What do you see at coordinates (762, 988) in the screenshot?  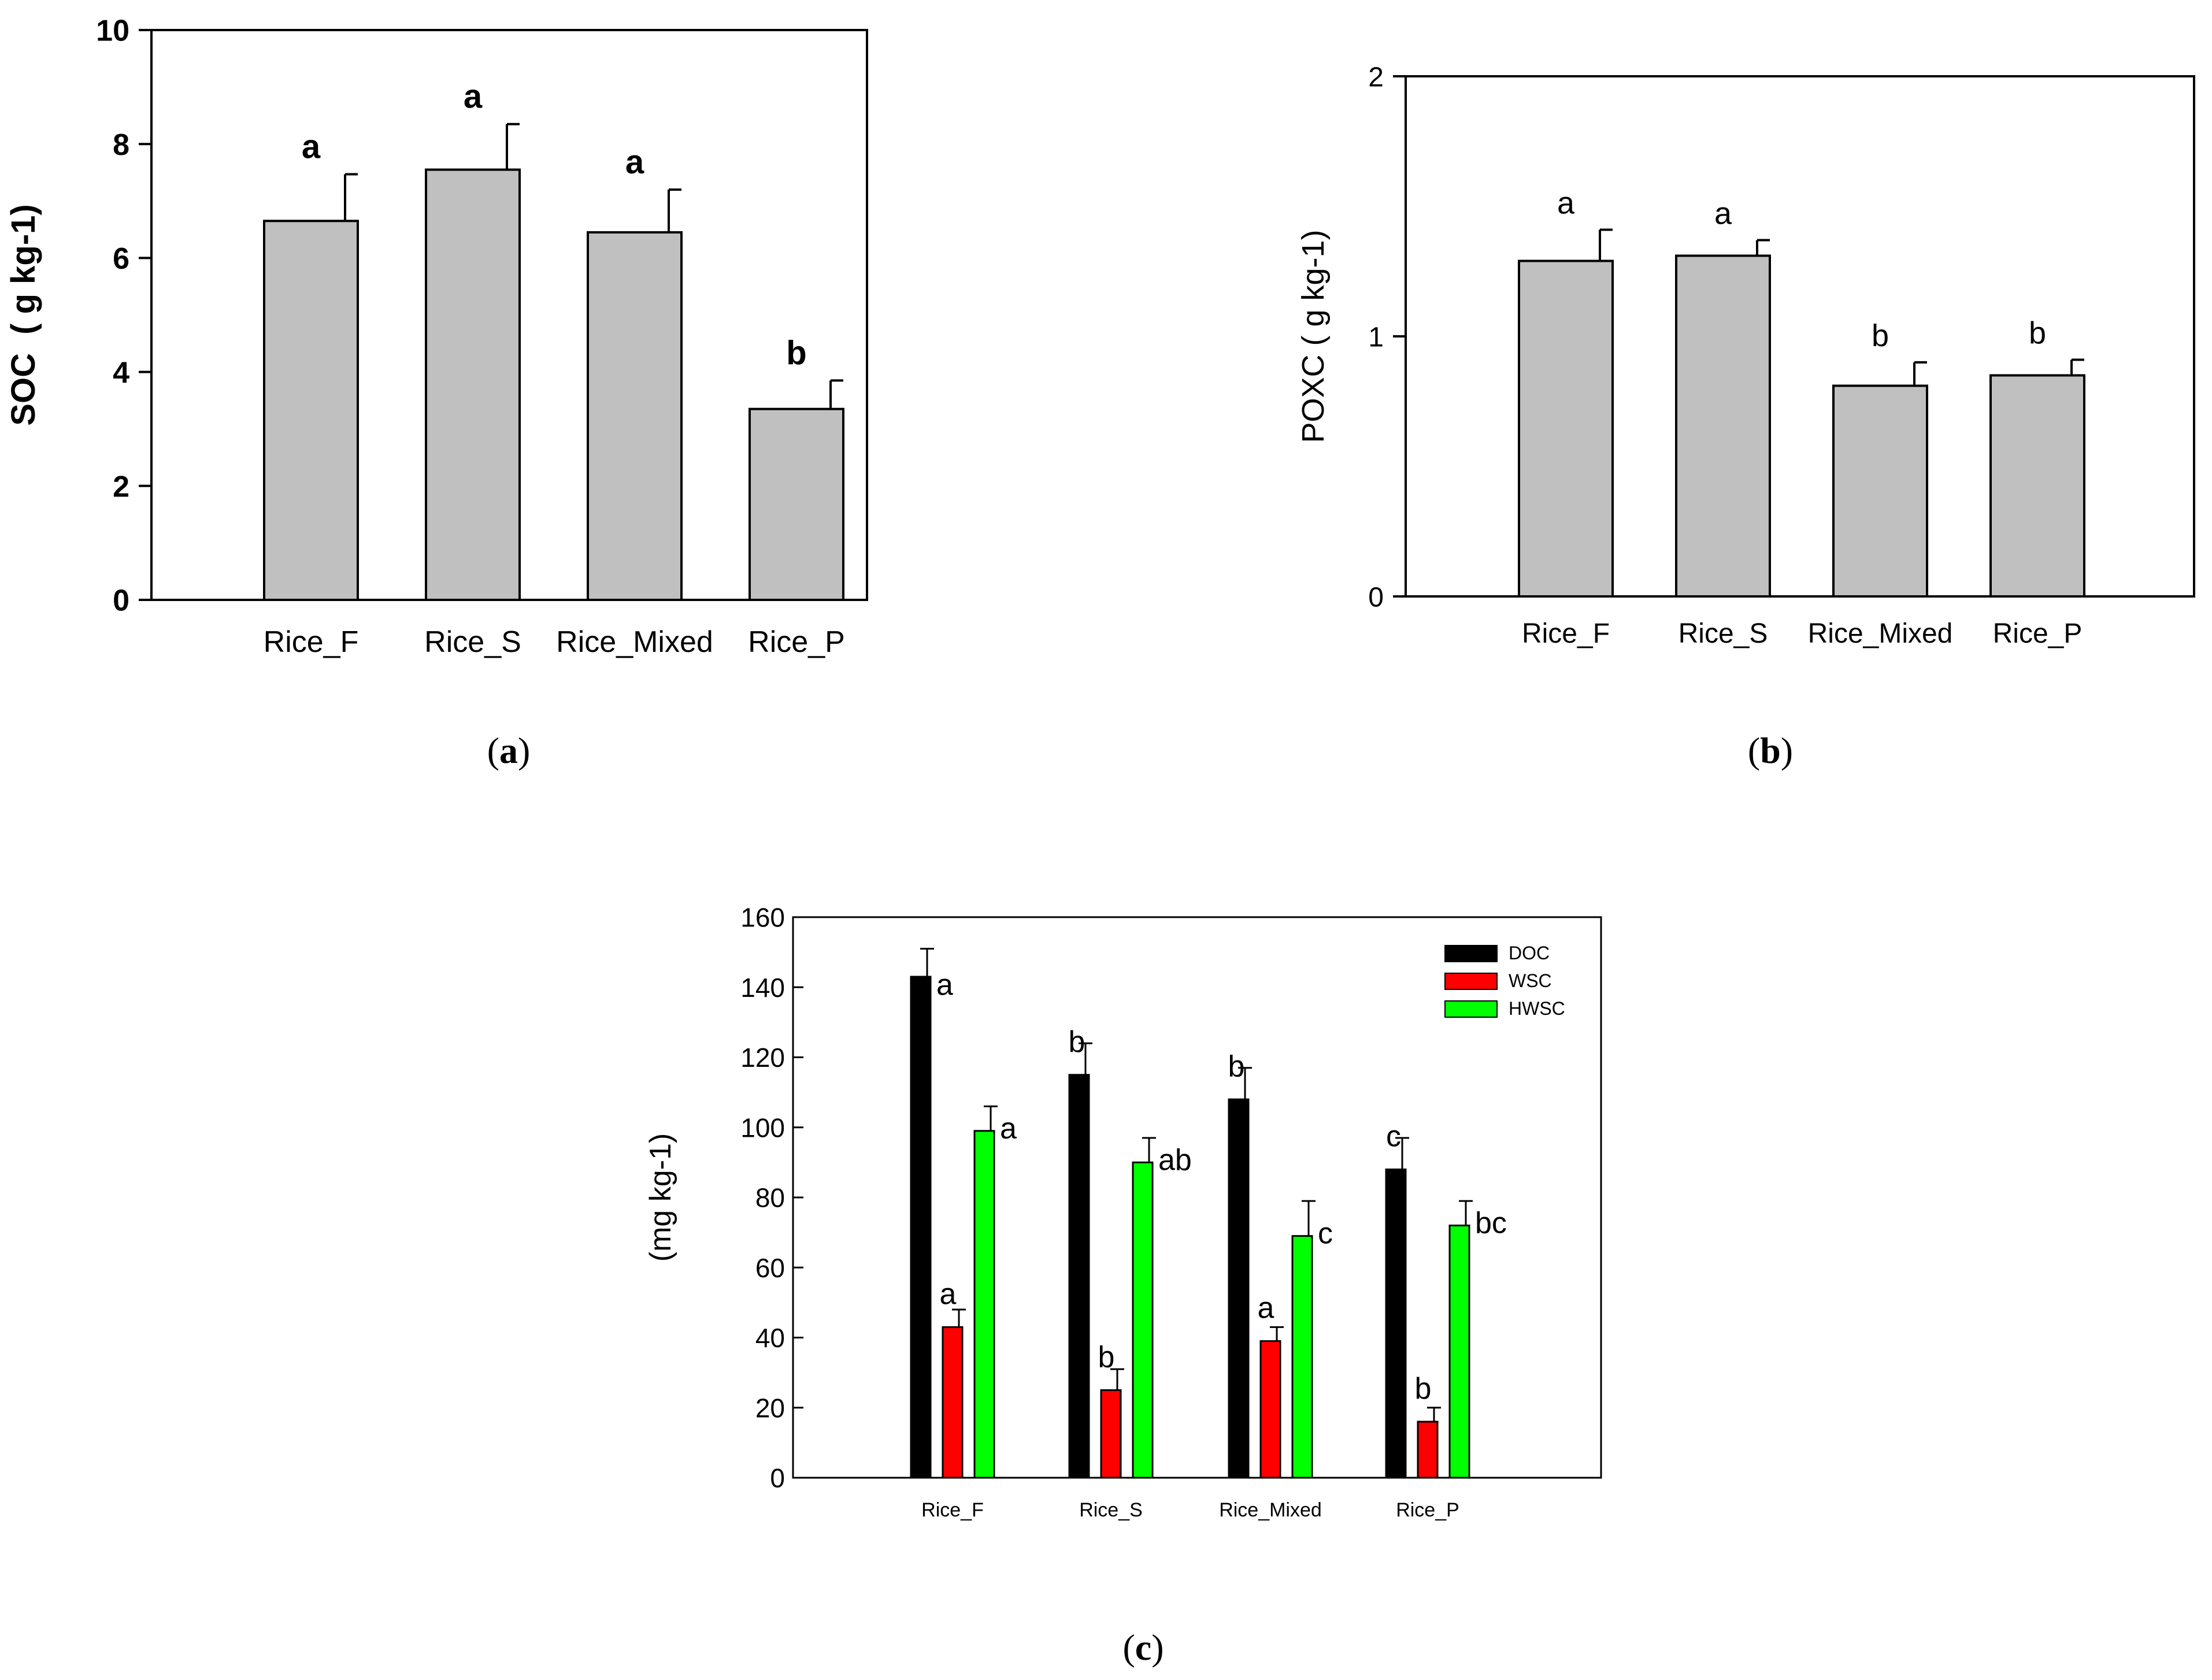 I see `y-tick-label: 140` at bounding box center [762, 988].